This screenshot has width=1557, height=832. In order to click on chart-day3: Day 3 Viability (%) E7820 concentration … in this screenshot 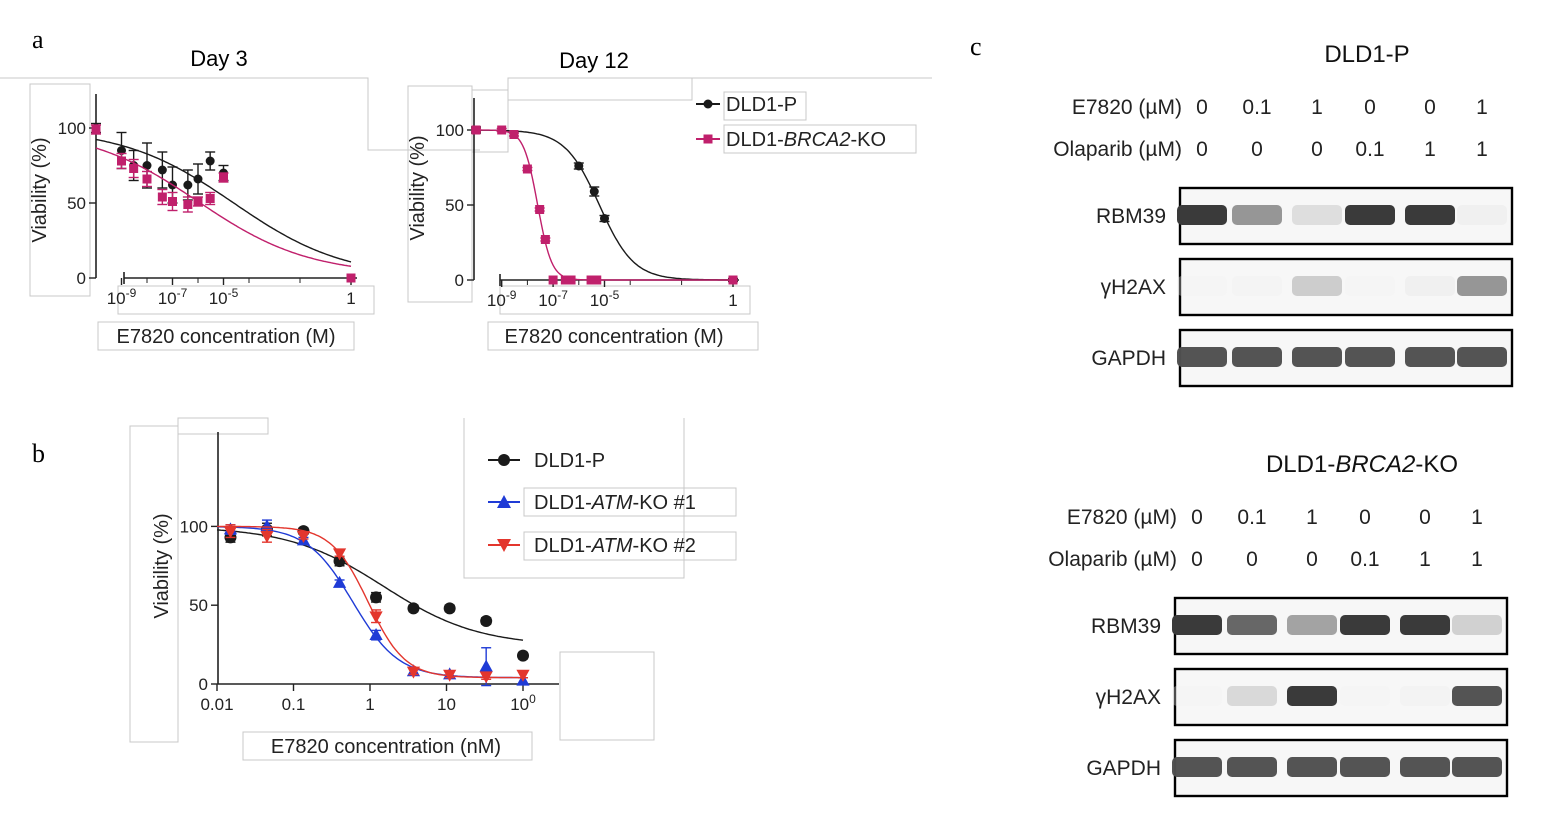, I will do `click(240, 198)`.